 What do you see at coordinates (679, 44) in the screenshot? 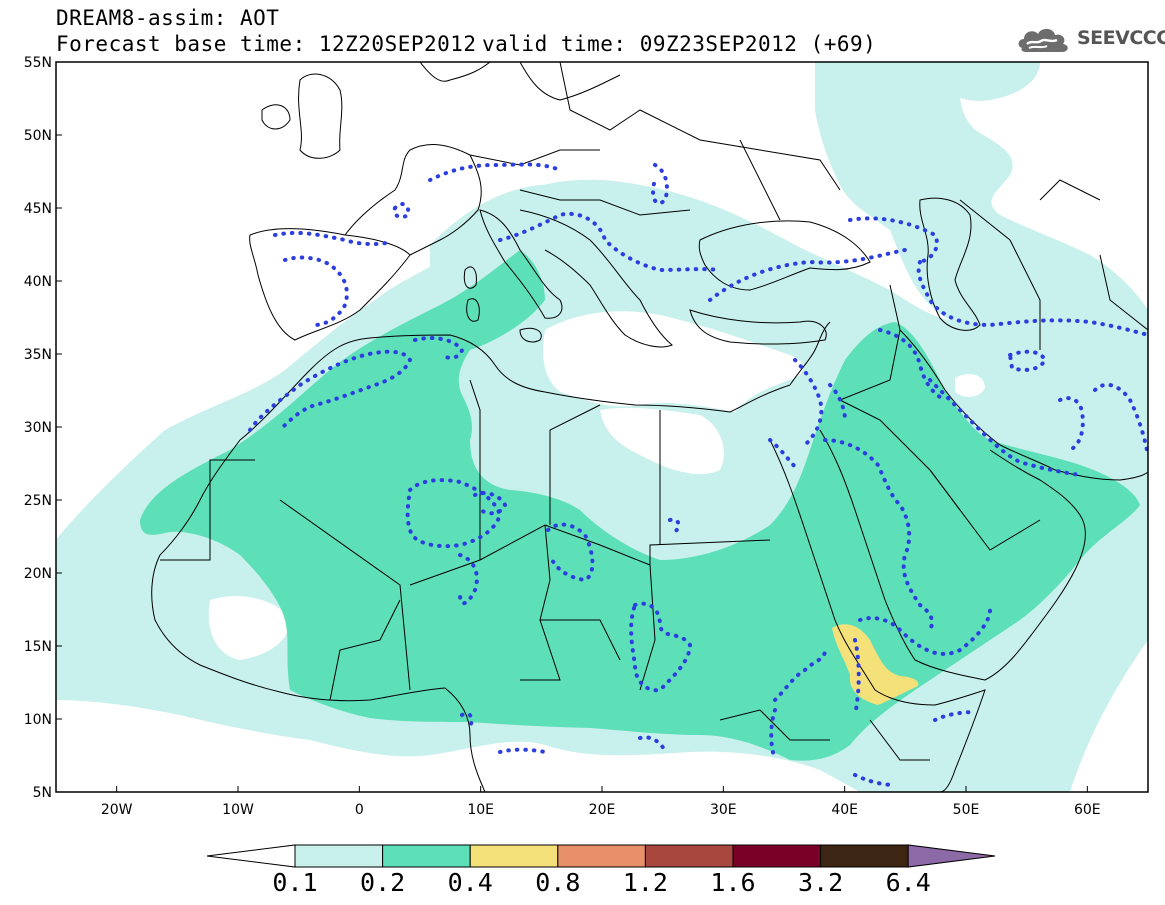
I see `valid-time: valid time: 09Z23SEP2012 (+69)` at bounding box center [679, 44].